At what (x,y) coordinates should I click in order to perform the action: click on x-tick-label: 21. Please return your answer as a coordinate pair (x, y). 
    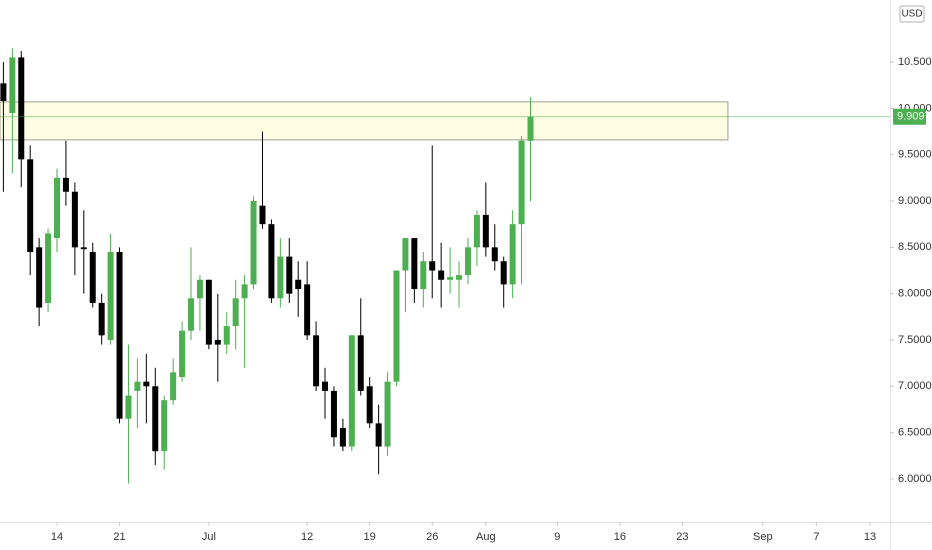
    Looking at the image, I should click on (119, 537).